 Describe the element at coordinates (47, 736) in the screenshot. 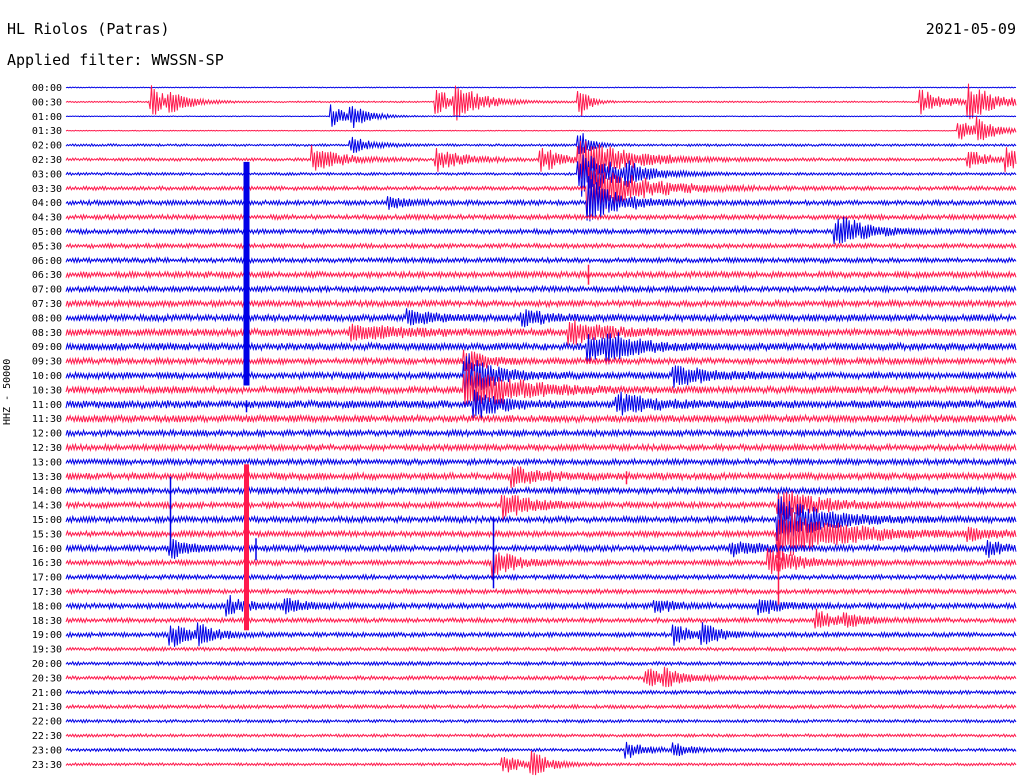

I see `time-label-2230: 22:30` at that location.